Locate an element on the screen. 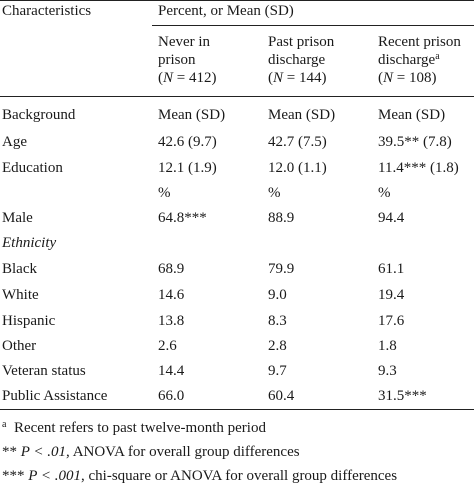  cell: 66.0 is located at coordinates (171, 396).